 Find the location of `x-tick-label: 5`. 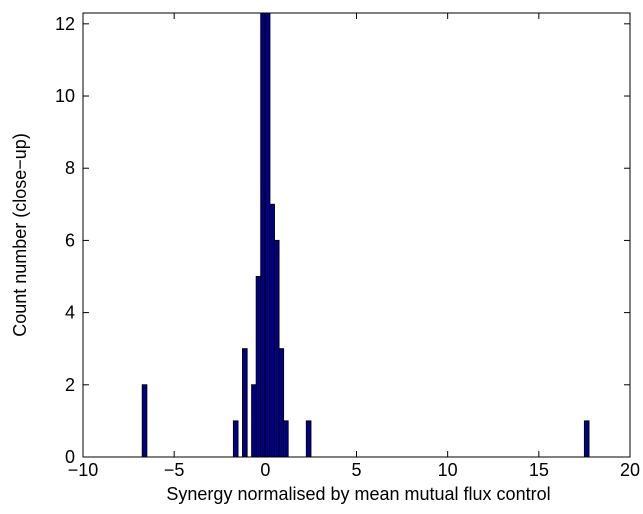

x-tick-label: 5 is located at coordinates (356, 470).